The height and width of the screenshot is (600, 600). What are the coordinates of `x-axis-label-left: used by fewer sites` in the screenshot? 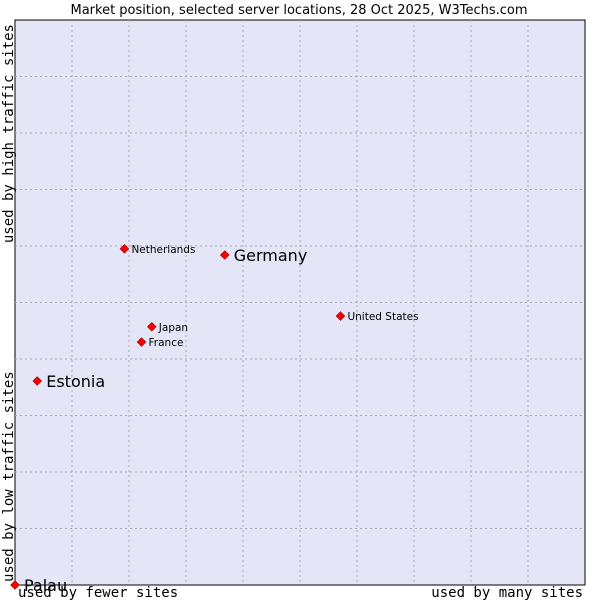 It's located at (98, 592).